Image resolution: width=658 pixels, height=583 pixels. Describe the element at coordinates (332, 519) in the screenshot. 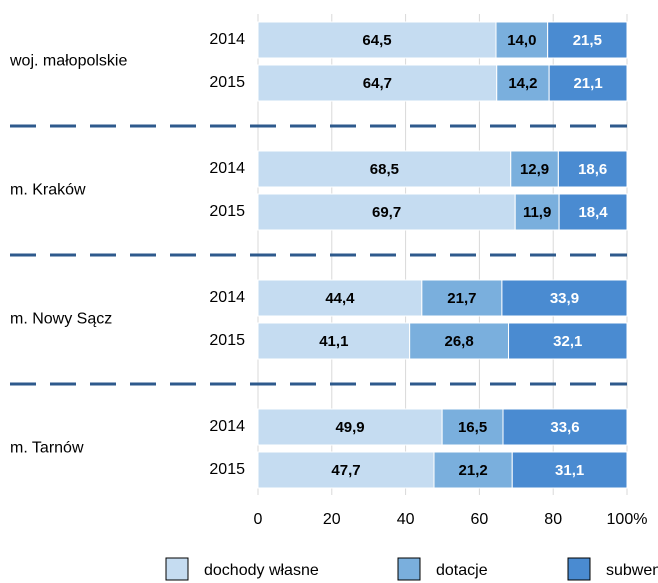

I see `x-tick-label: 20` at that location.